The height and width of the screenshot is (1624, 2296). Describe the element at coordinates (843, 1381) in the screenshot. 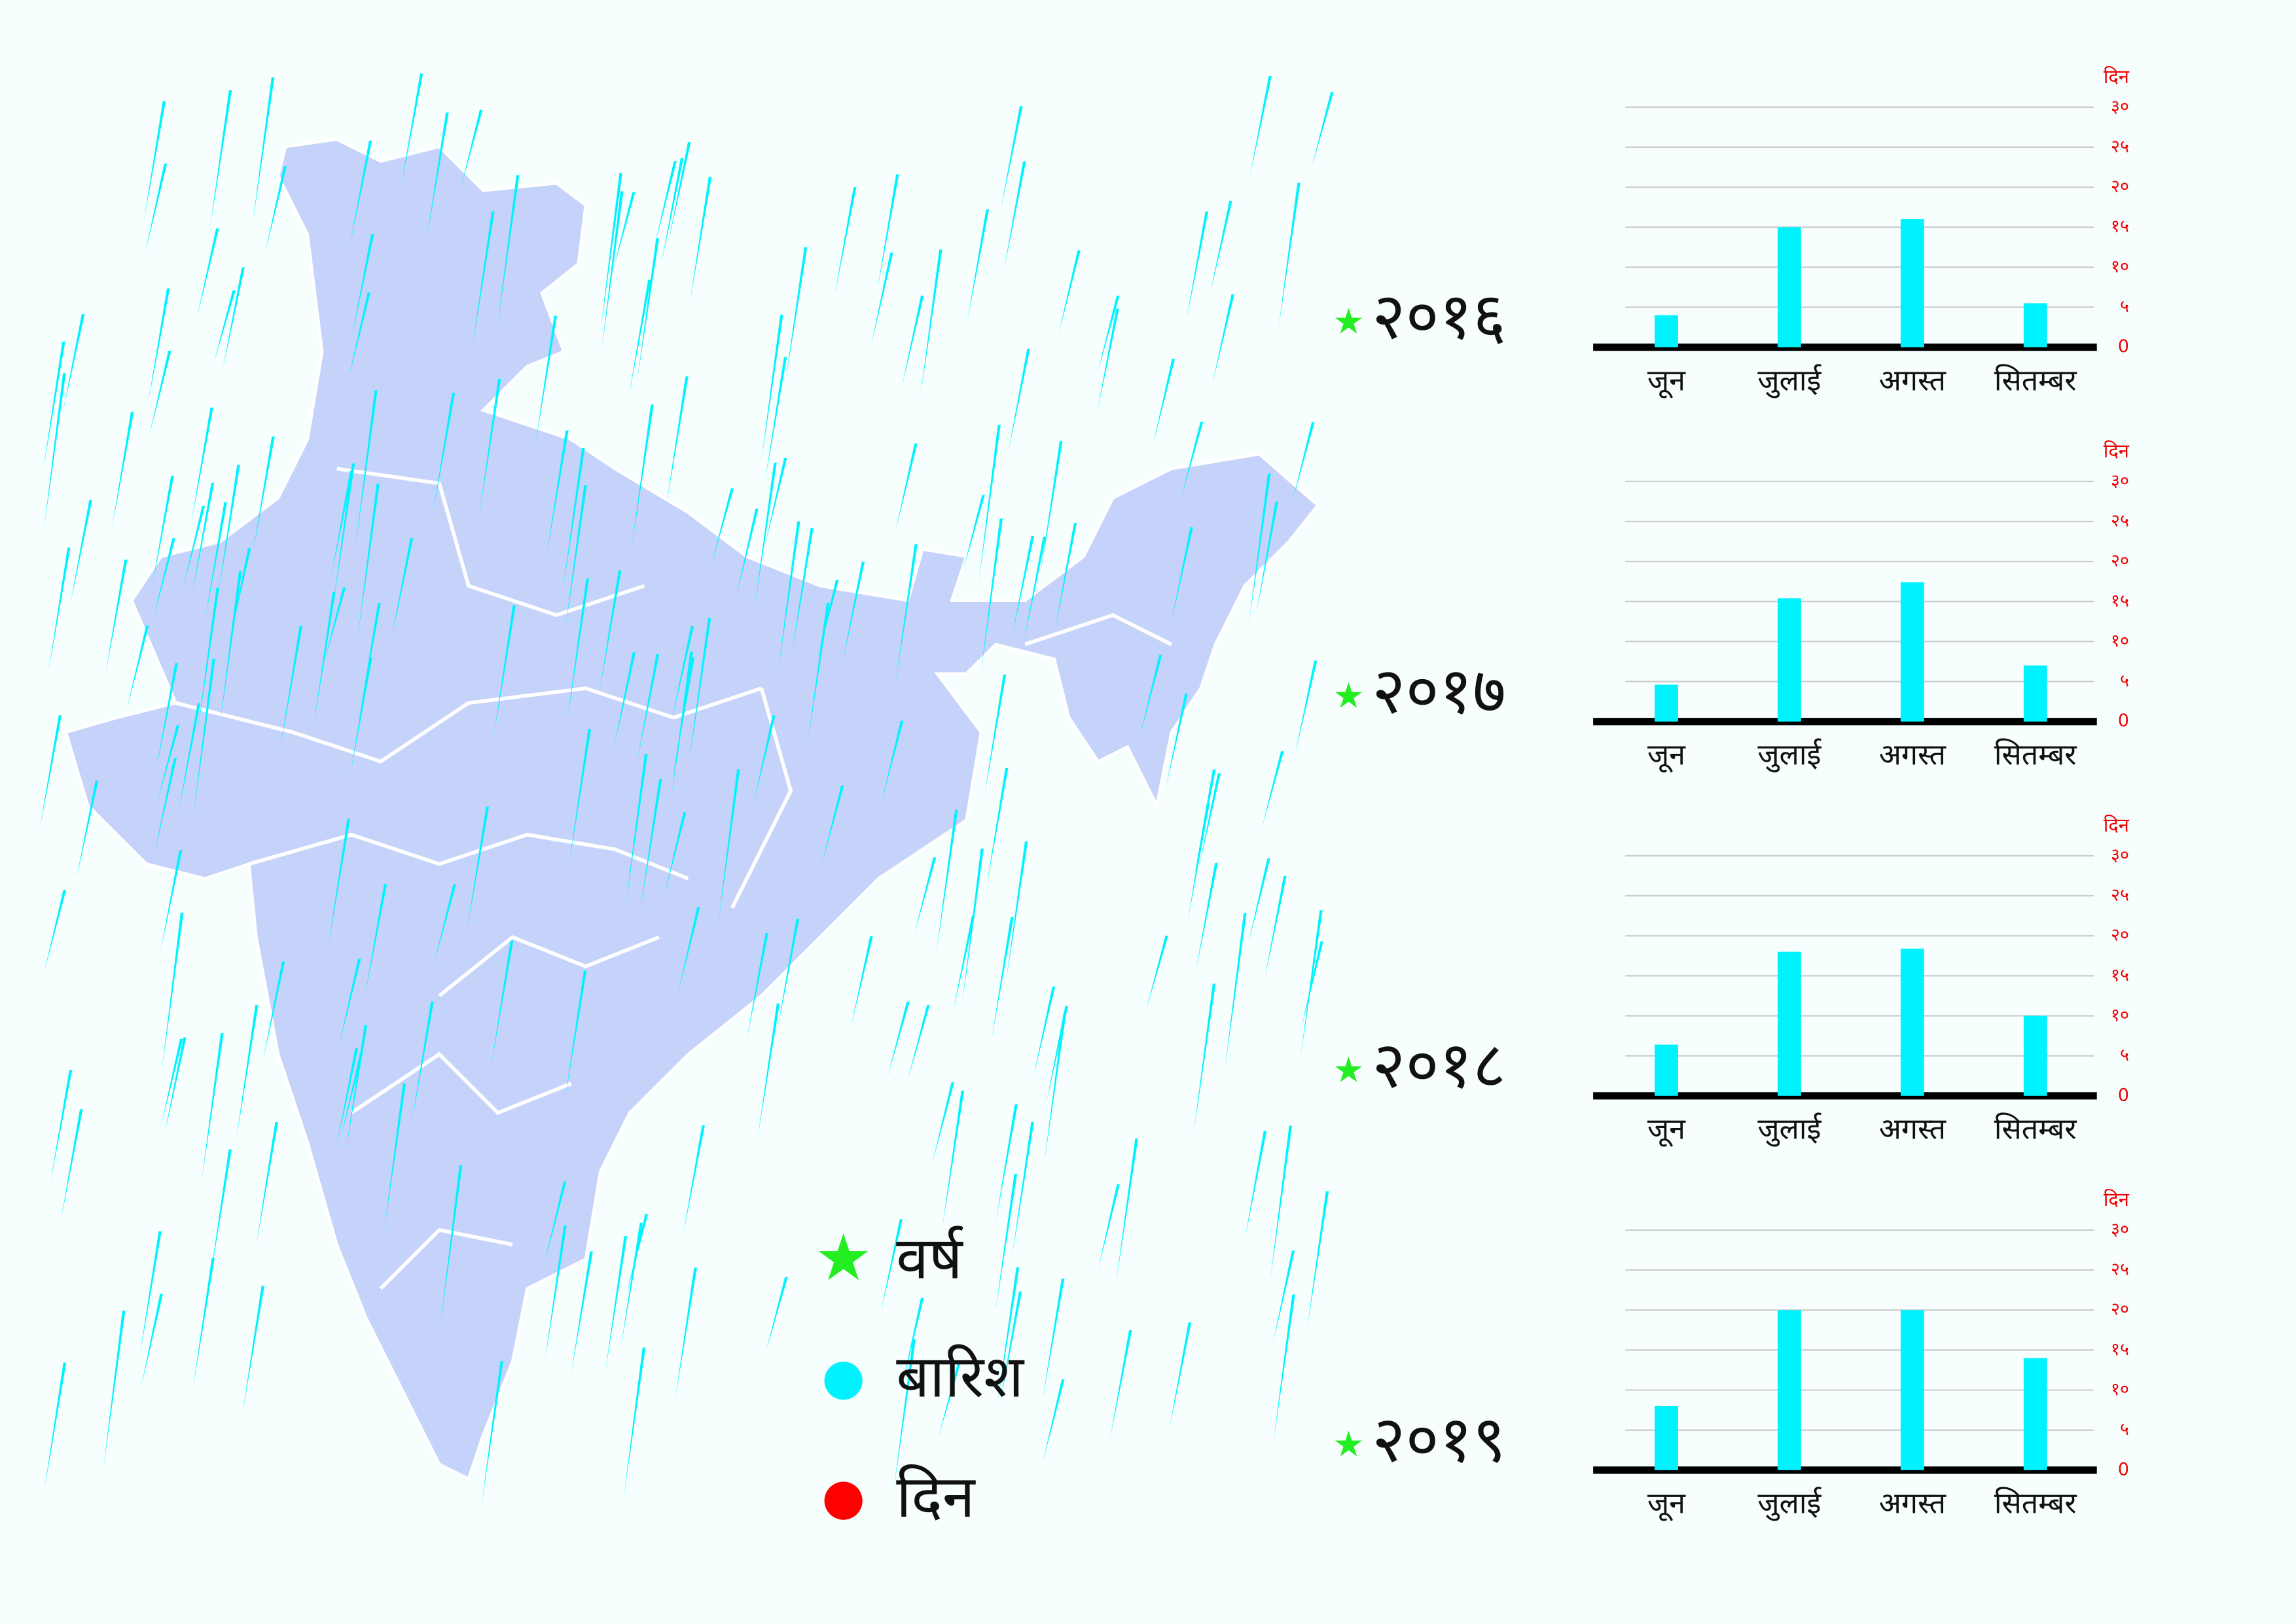

I see `legend-dot` at that location.